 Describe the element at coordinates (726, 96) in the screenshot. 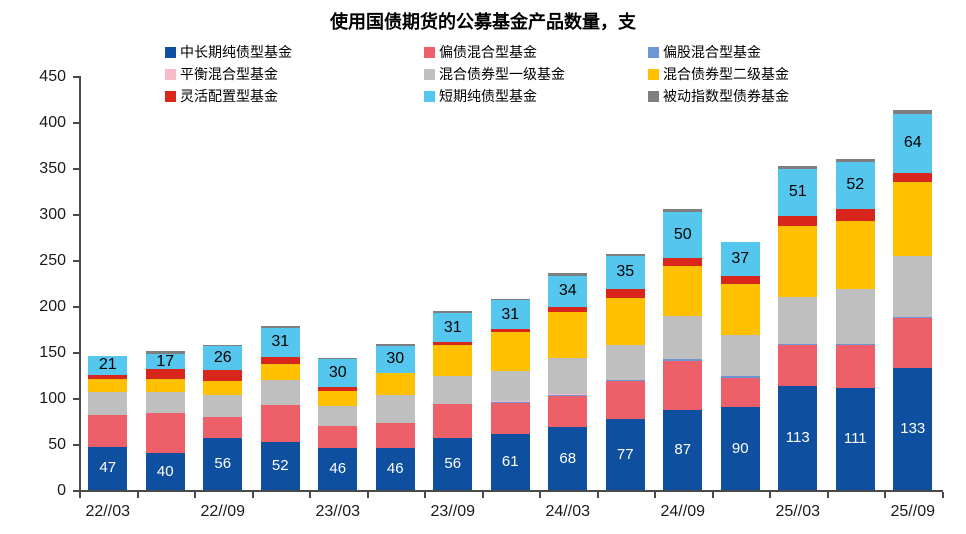

I see `legend-label: 被动指数型债券基金` at that location.